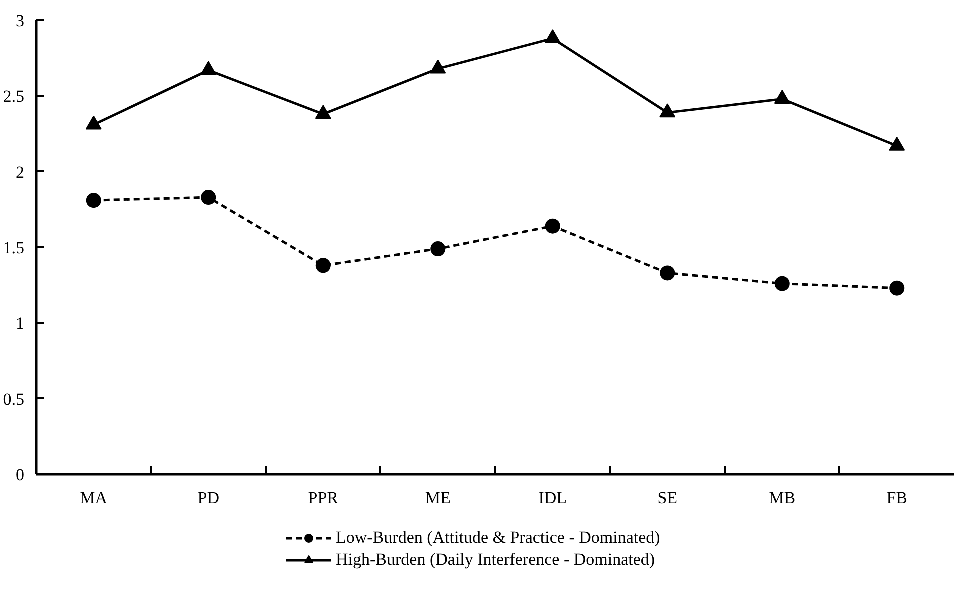 This screenshot has width=956, height=597. Describe the element at coordinates (13, 96) in the screenshot. I see `y-tick-label: 2.5` at that location.